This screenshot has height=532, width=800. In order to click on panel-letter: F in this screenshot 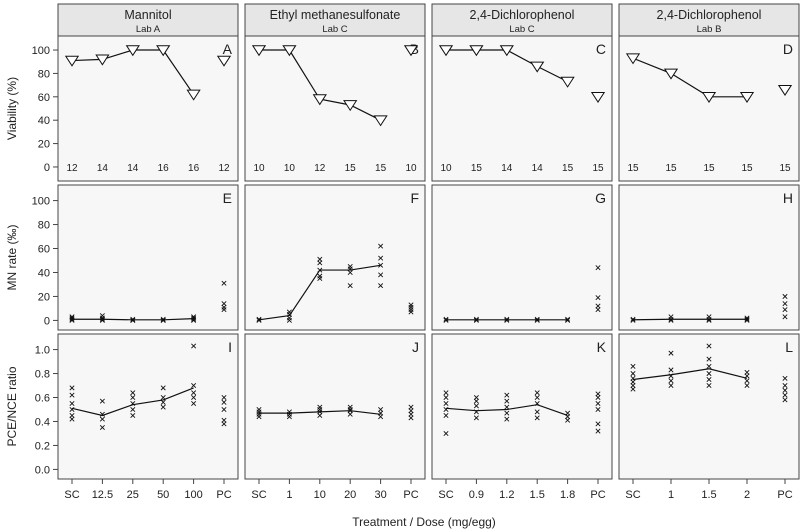, I will do `click(414, 198)`.